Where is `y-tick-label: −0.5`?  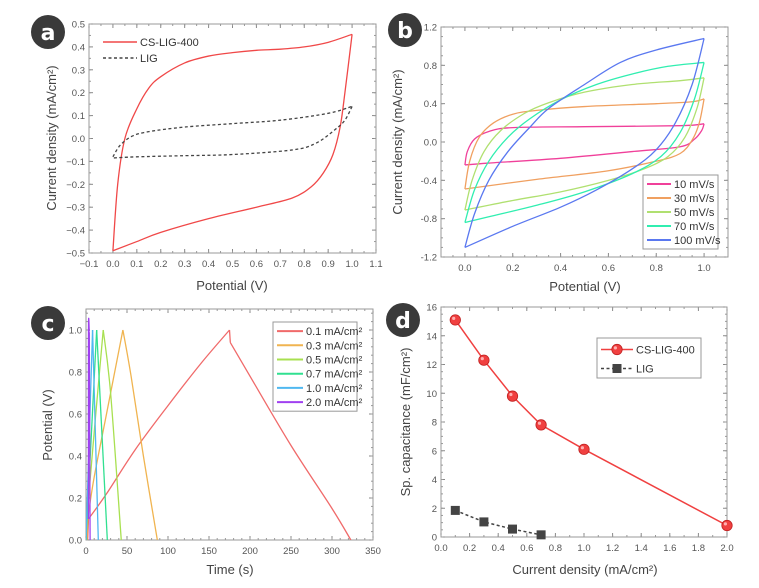
y-tick-label: −0.5 is located at coordinates (75, 254).